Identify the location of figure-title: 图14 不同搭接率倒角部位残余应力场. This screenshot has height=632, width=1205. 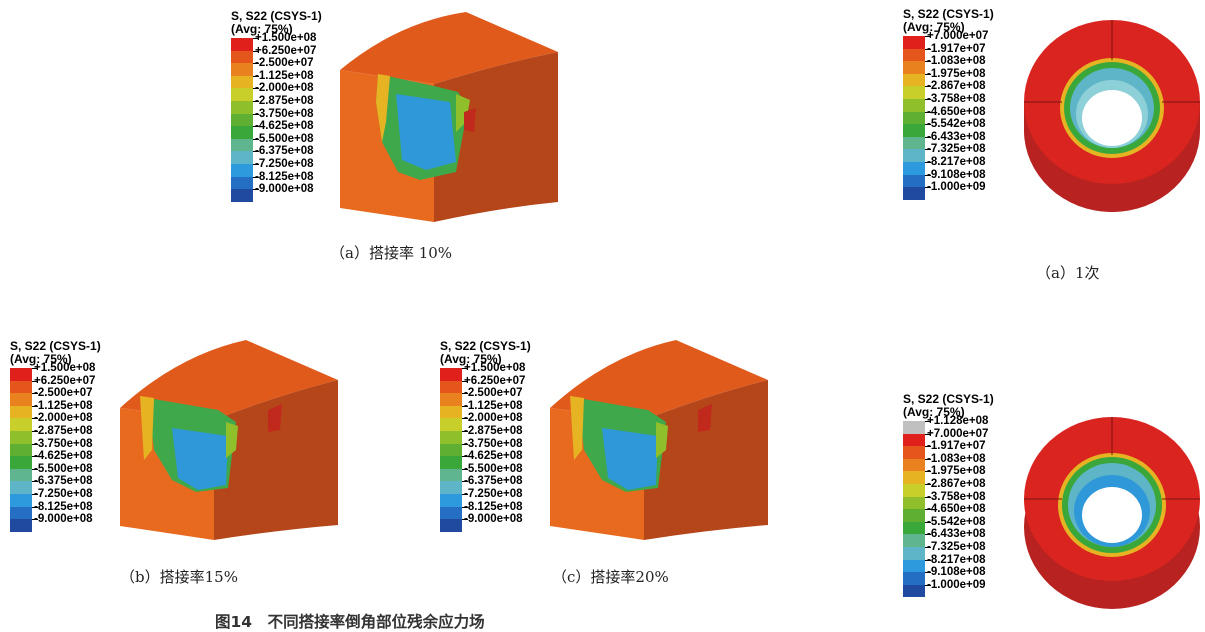
(350, 622).